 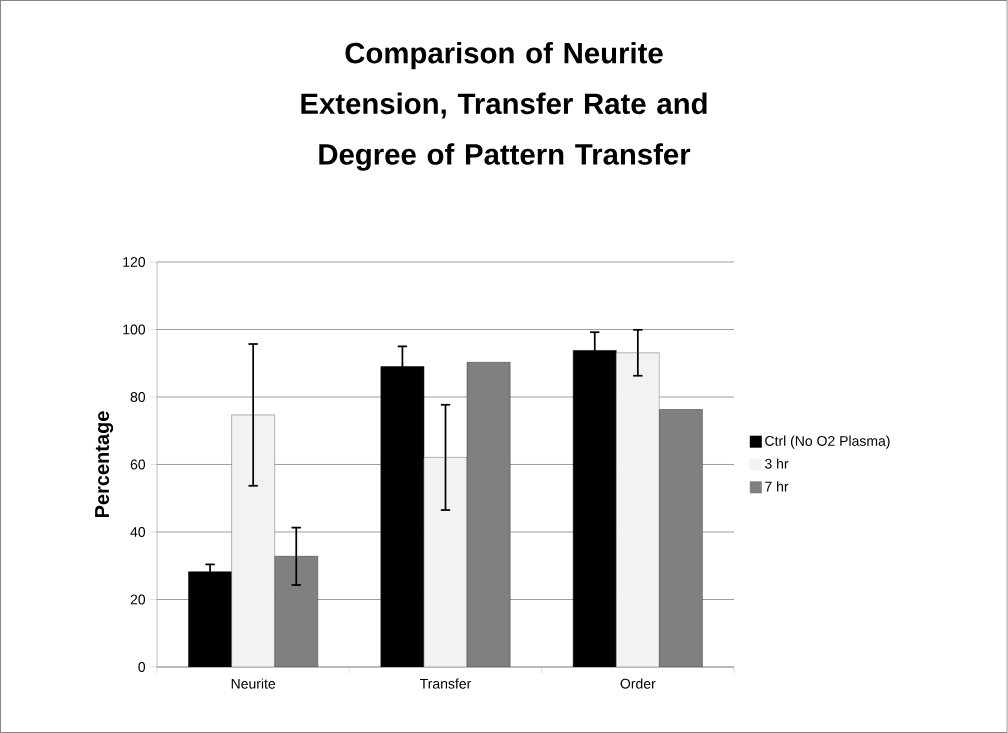 What do you see at coordinates (142, 667) in the screenshot?
I see `y-tick-label: 0` at bounding box center [142, 667].